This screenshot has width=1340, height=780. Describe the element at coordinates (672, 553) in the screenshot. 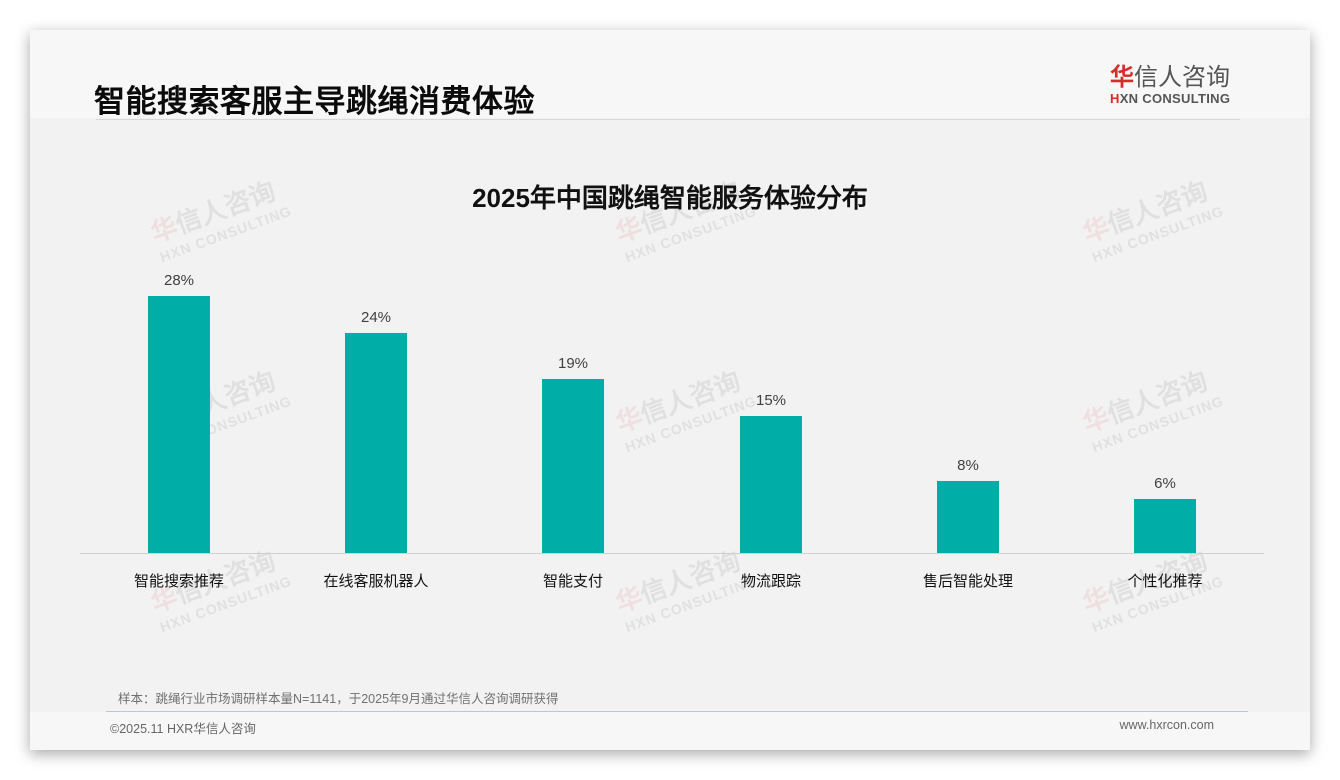

I see `x-axis-line` at that location.